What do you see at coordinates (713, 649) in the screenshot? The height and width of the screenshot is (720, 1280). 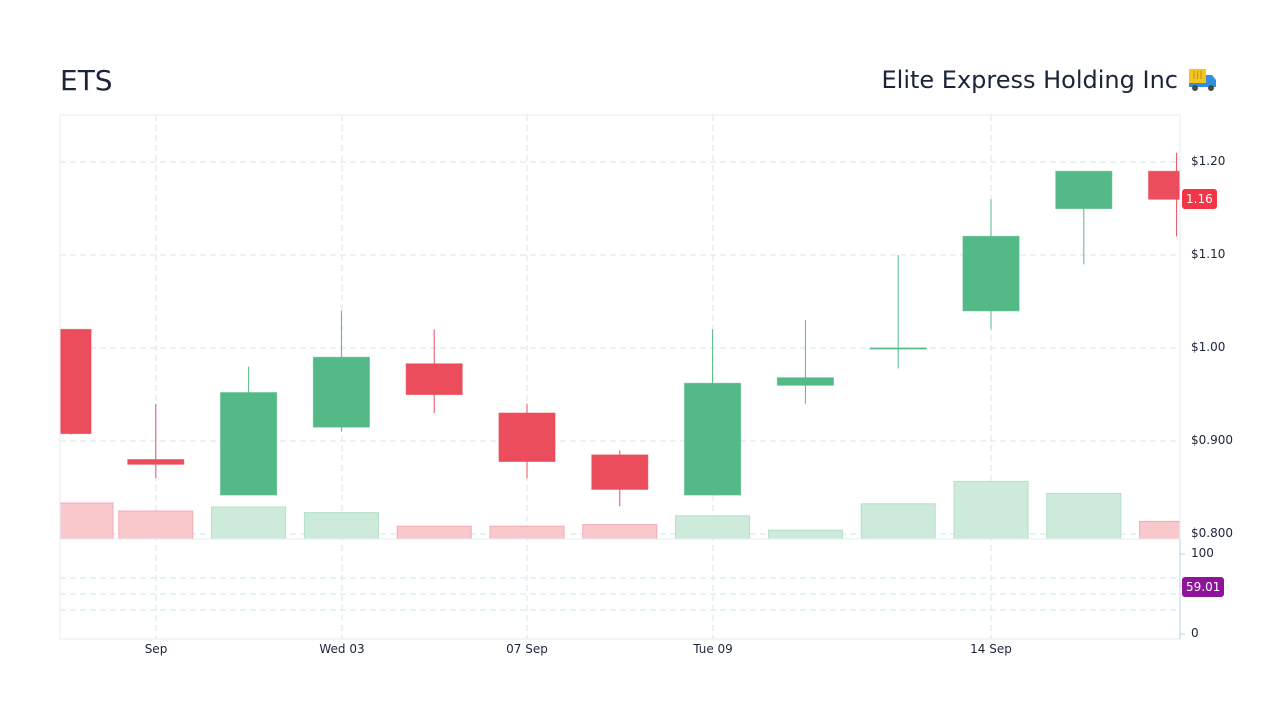 I see `time-axis-label: Tue 09` at bounding box center [713, 649].